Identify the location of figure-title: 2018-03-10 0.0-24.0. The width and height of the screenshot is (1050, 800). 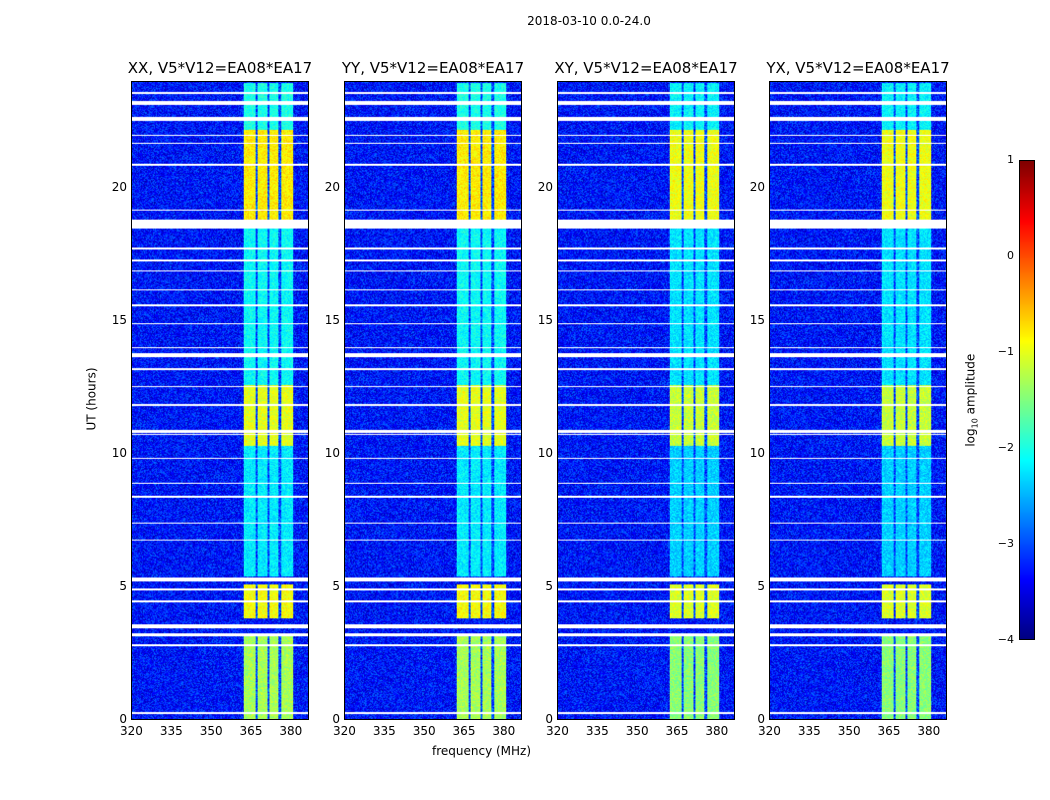
(589, 21).